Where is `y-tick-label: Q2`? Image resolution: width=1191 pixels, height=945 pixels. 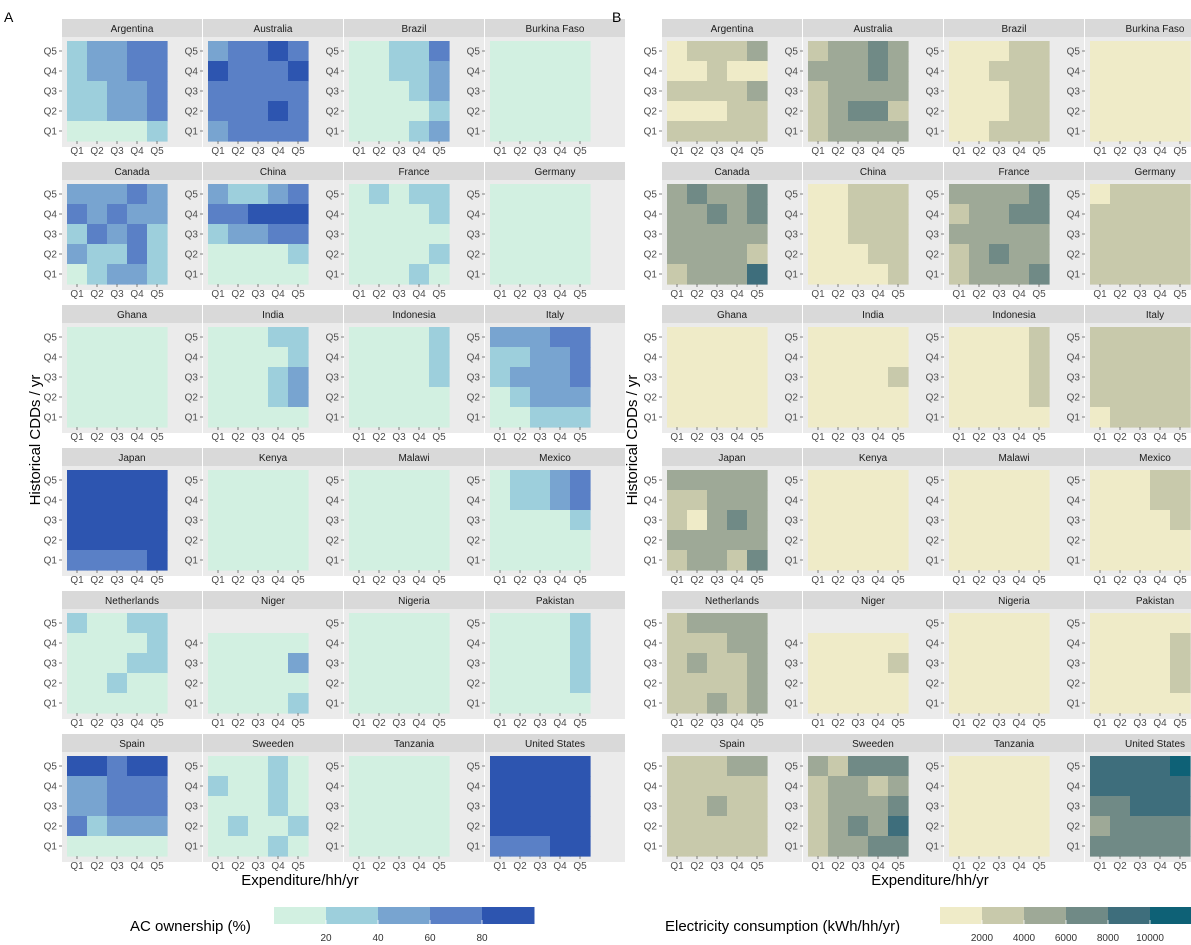
y-tick-label: Q2 is located at coordinates (792, 398).